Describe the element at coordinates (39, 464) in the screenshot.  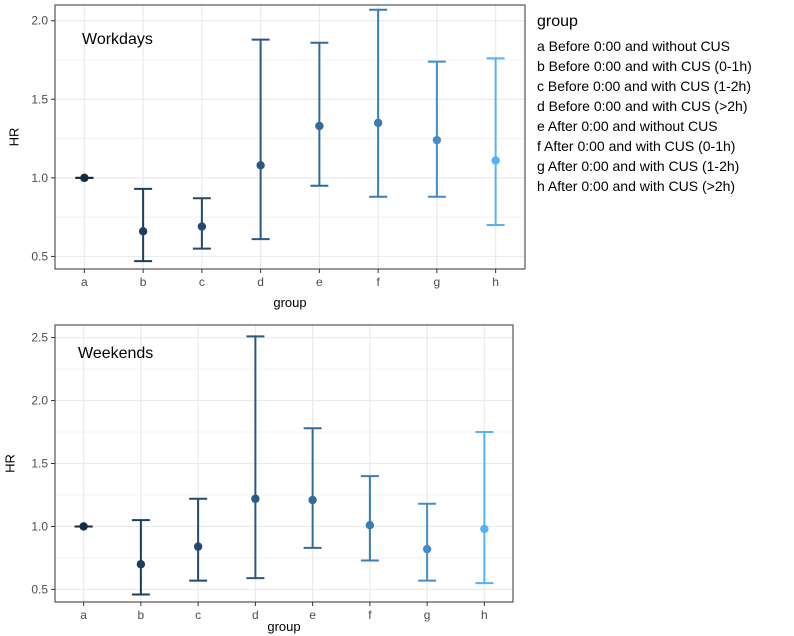
I see `weekends-y-tick-label: 1.5` at that location.